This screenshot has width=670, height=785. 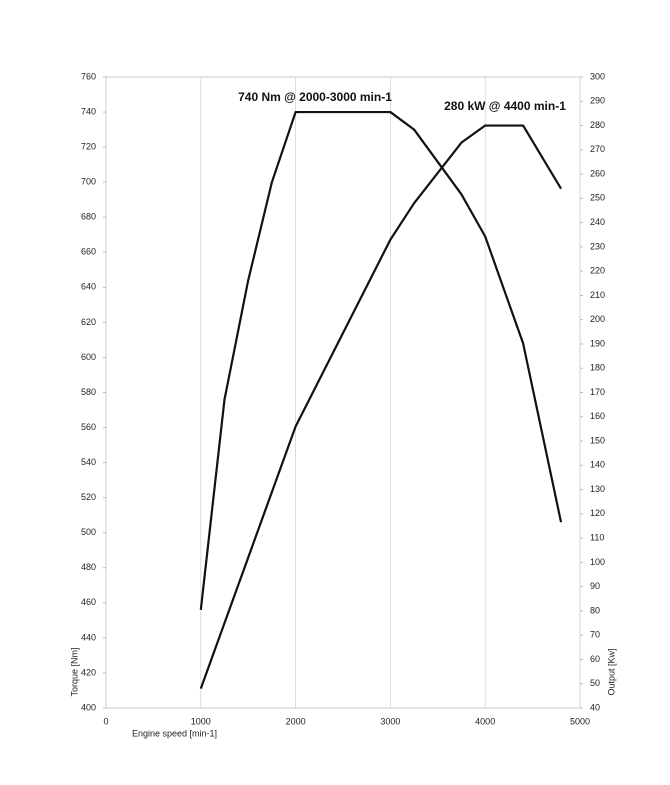 I want to click on y2-tick-label: 40, so click(x=595, y=707).